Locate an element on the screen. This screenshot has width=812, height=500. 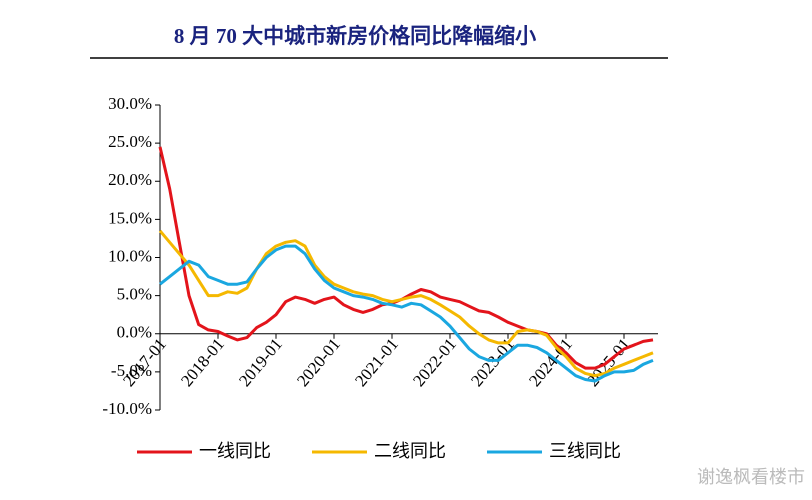
x-tick-label: 2022-01 is located at coordinates (434, 363).